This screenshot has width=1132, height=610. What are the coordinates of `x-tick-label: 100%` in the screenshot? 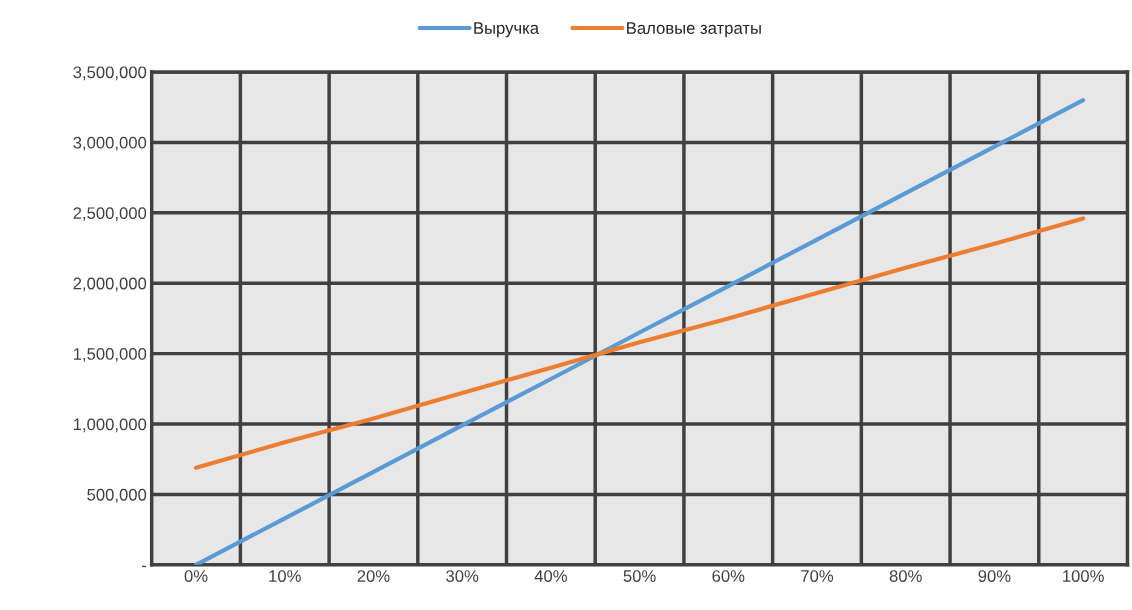 It's located at (1083, 576).